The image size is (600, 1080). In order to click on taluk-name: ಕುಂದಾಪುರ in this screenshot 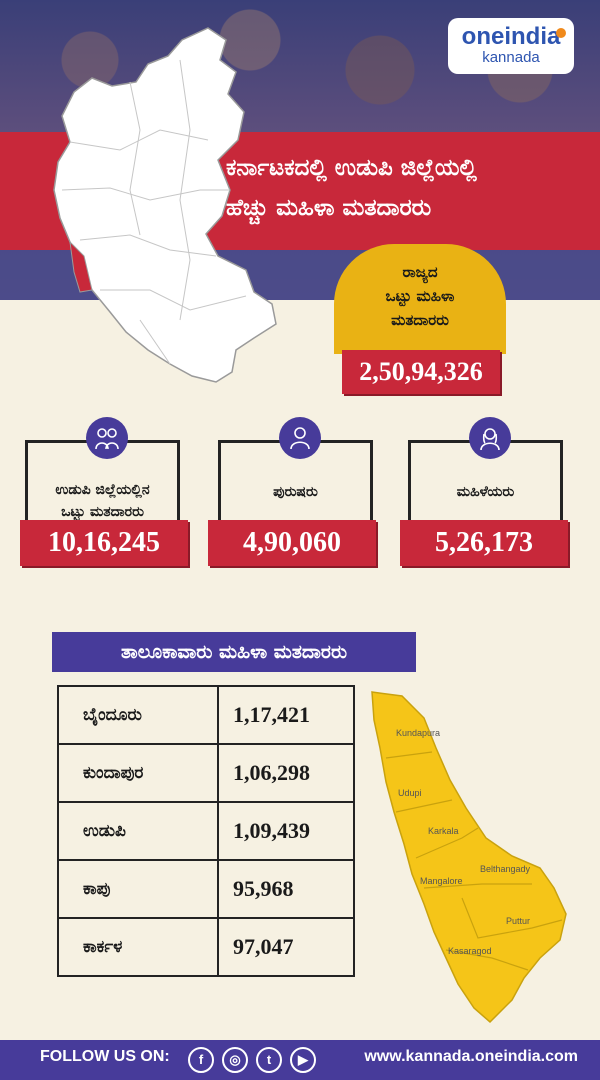, I will do `click(138, 773)`.